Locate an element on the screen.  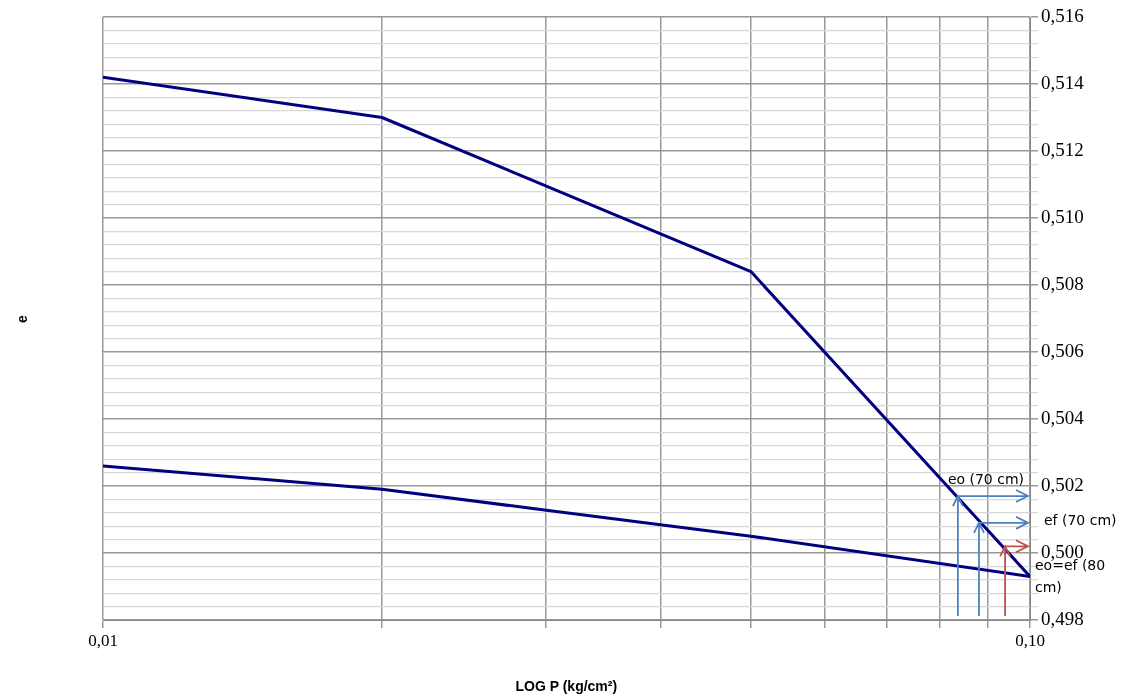
y-axis-title: e is located at coordinates (21, 318).